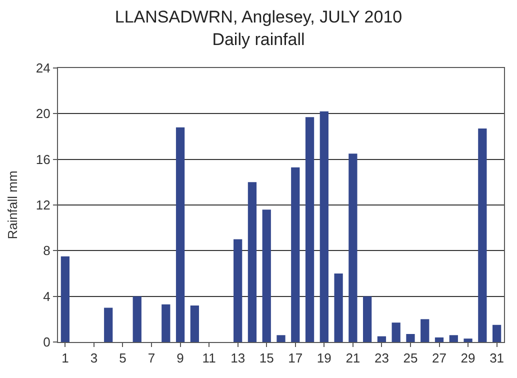 The height and width of the screenshot is (378, 517). I want to click on x-tick-label: 27, so click(439, 358).